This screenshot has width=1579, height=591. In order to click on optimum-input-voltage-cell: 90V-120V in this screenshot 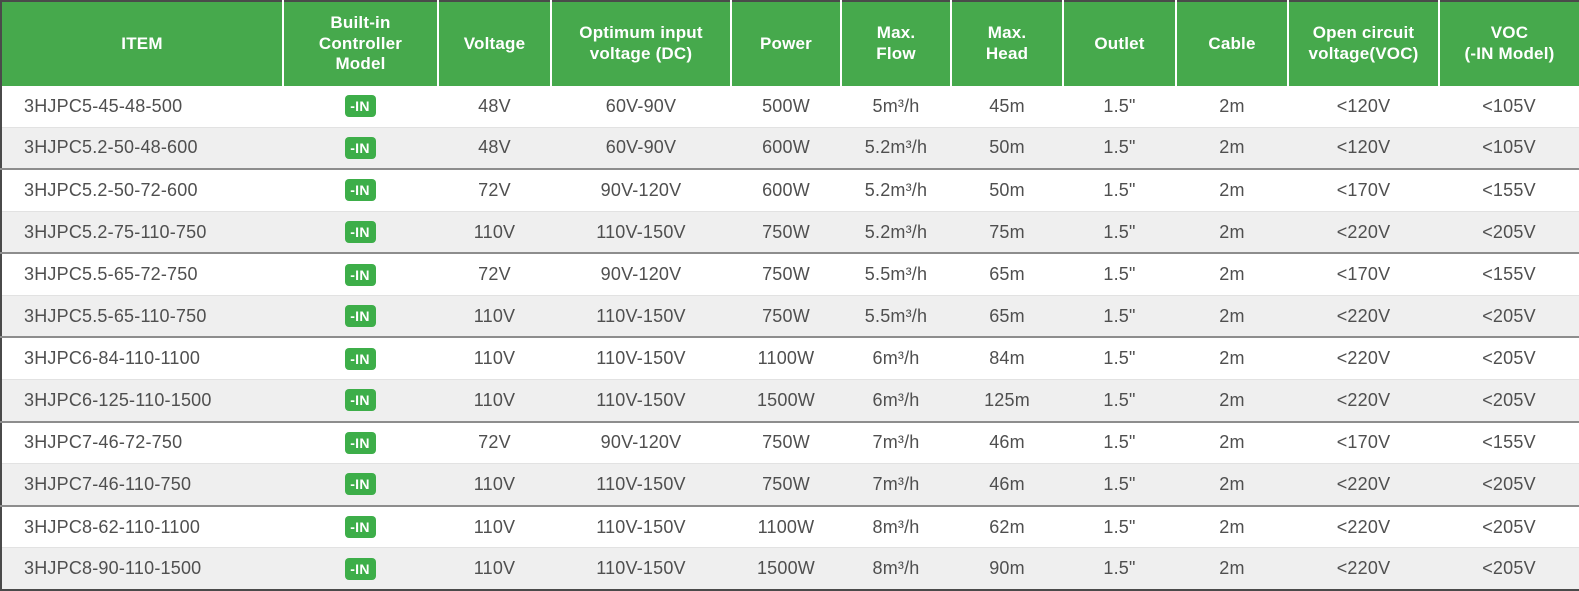, I will do `click(641, 442)`.